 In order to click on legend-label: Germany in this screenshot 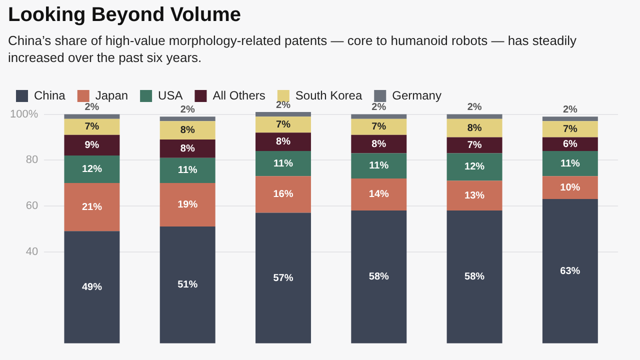, I will do `click(417, 95)`.